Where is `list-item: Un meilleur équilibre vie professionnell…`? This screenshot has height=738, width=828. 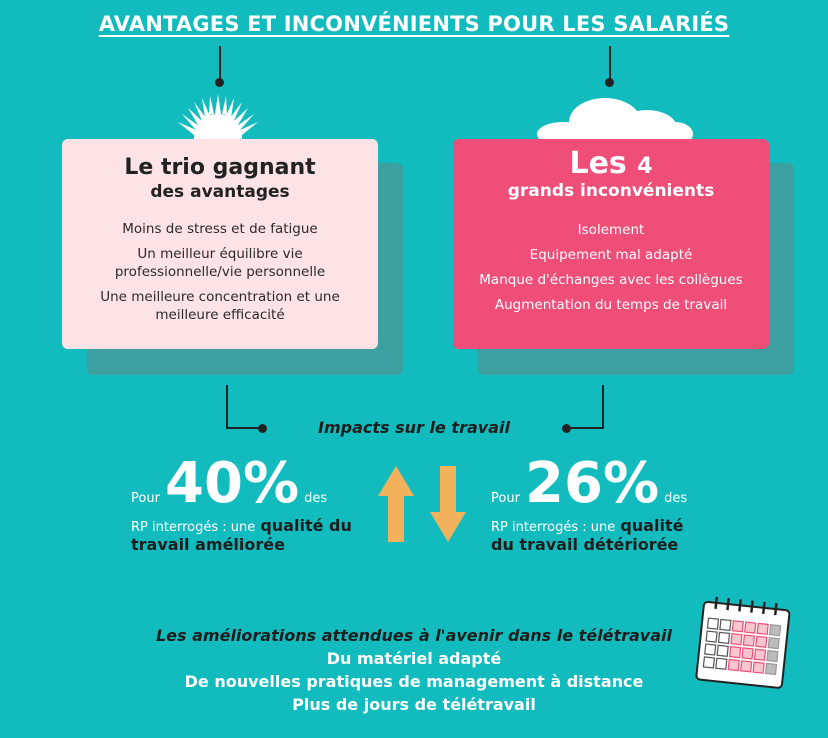 list-item: Un meilleur équilibre vie professionnell… is located at coordinates (220, 263).